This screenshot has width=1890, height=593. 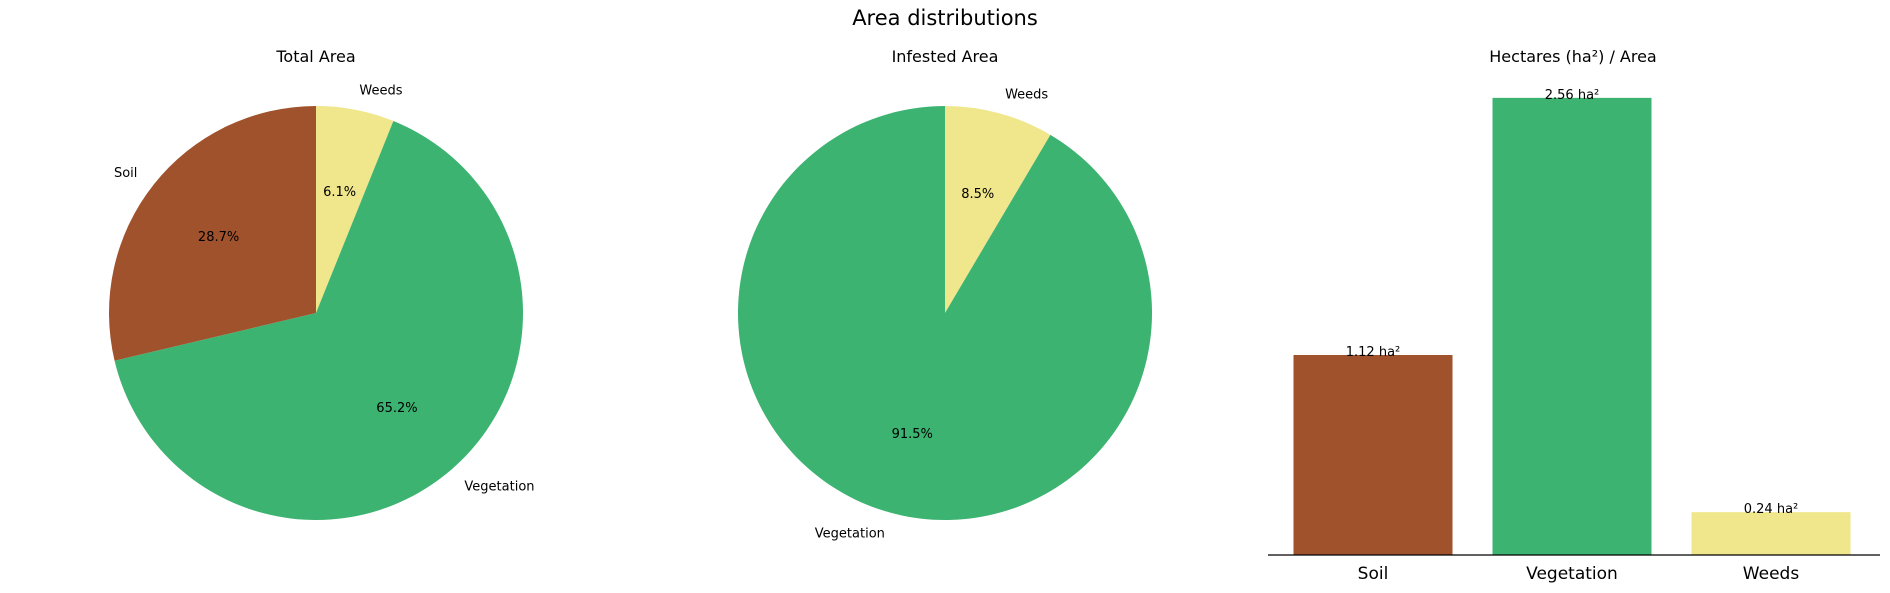 I want to click on pie-title-infested-area: Infested Area, so click(x=945, y=56).